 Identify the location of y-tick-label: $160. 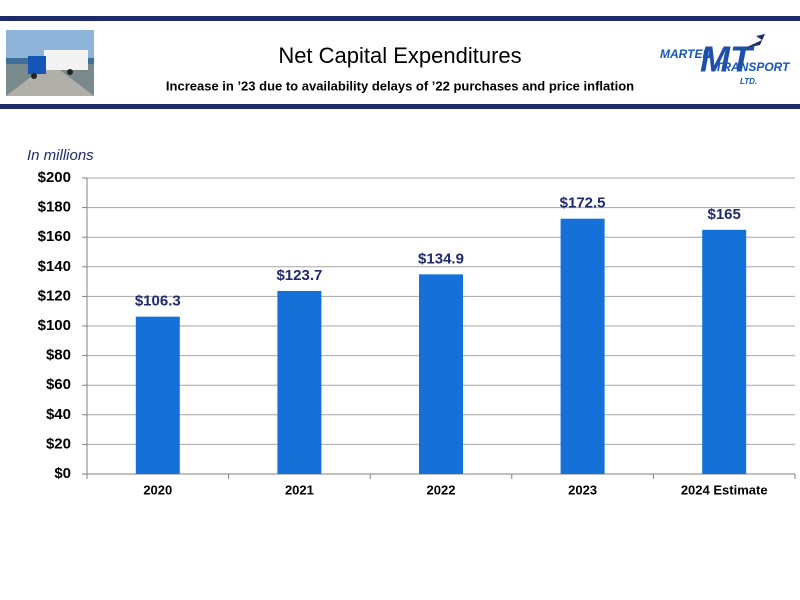
(54, 236).